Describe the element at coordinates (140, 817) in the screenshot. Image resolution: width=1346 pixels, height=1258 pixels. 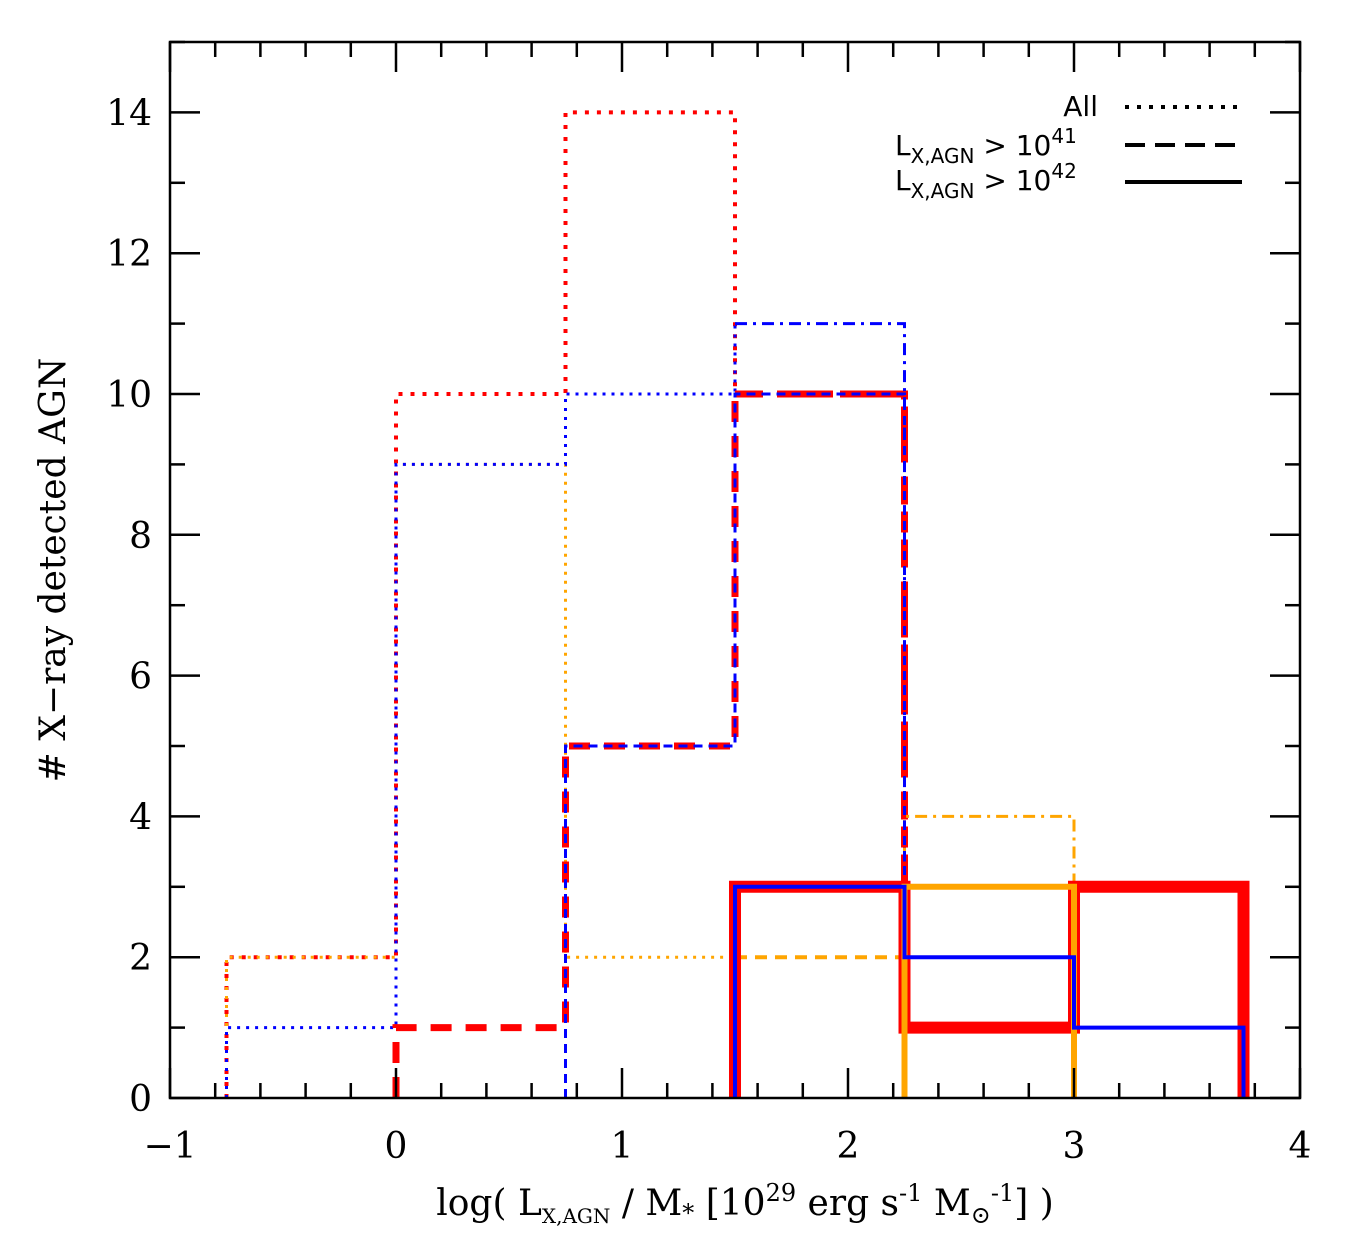
I see `y-tick-label: 4` at that location.